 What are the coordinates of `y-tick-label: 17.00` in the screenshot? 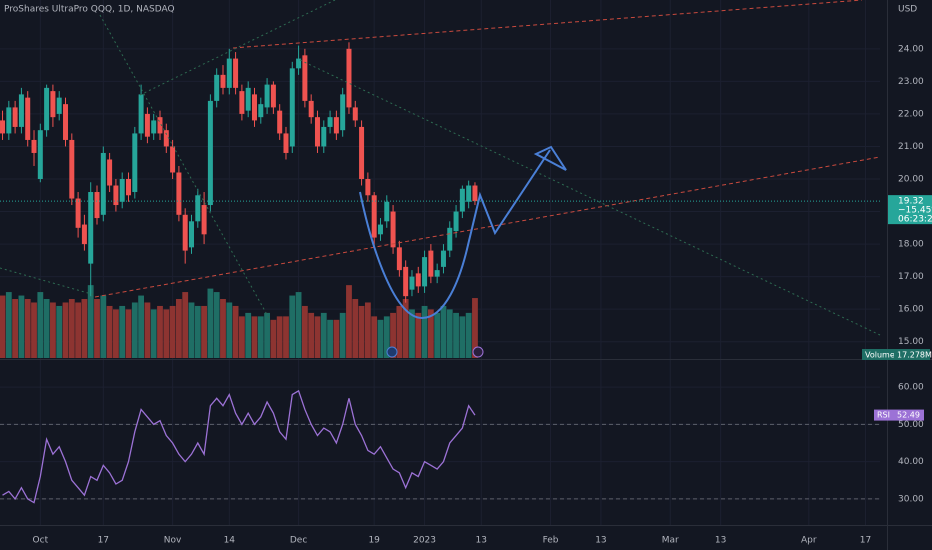 It's located at (911, 277).